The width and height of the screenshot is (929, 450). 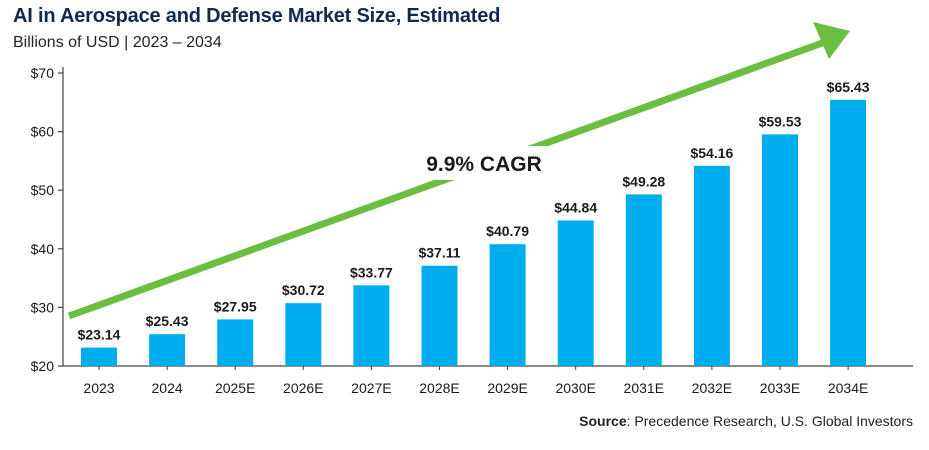 I want to click on x-tick-label: 2026E, so click(x=303, y=388).